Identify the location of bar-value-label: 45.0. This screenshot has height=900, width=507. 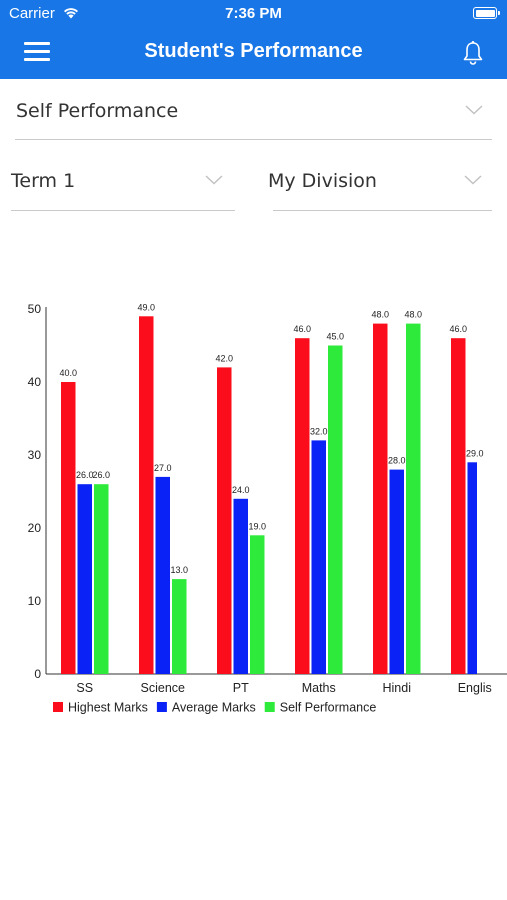
(335, 337).